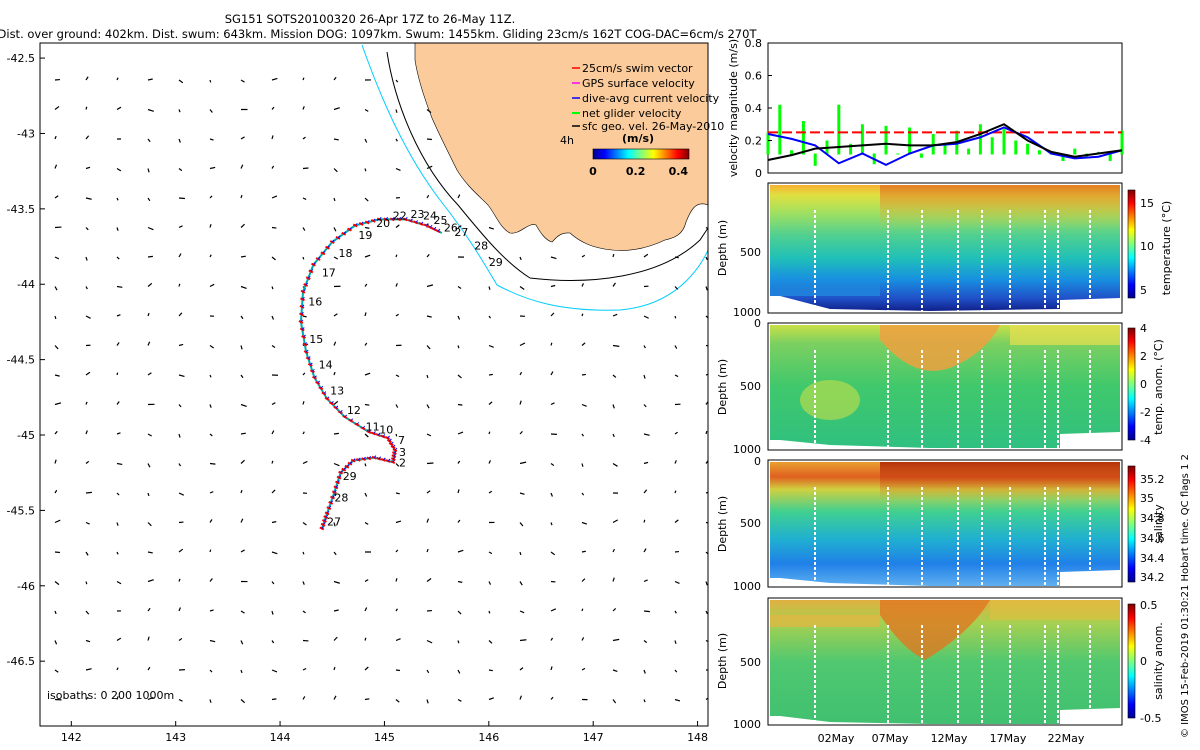  Describe the element at coordinates (280, 737) in the screenshot. I see `map-x-tick-label: 144` at that location.